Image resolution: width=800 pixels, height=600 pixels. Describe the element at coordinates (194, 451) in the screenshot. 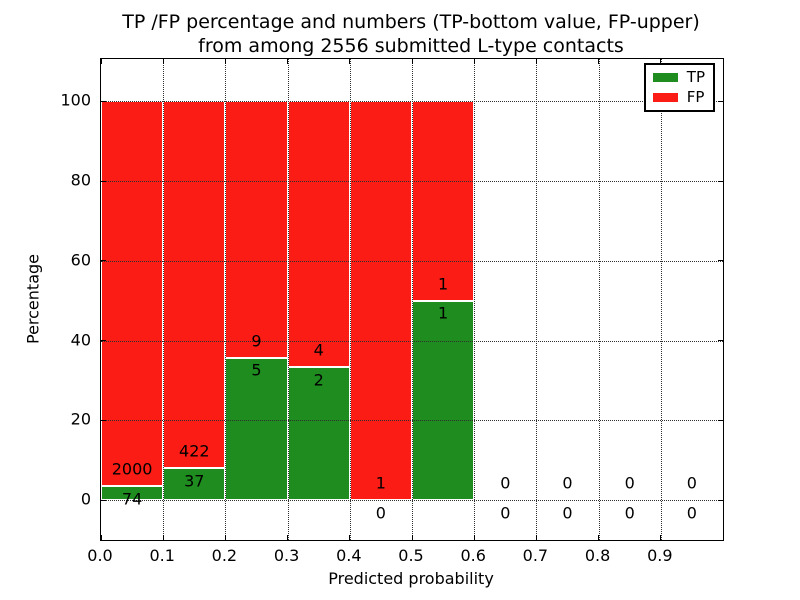

I see `fp-count-label: 422` at that location.